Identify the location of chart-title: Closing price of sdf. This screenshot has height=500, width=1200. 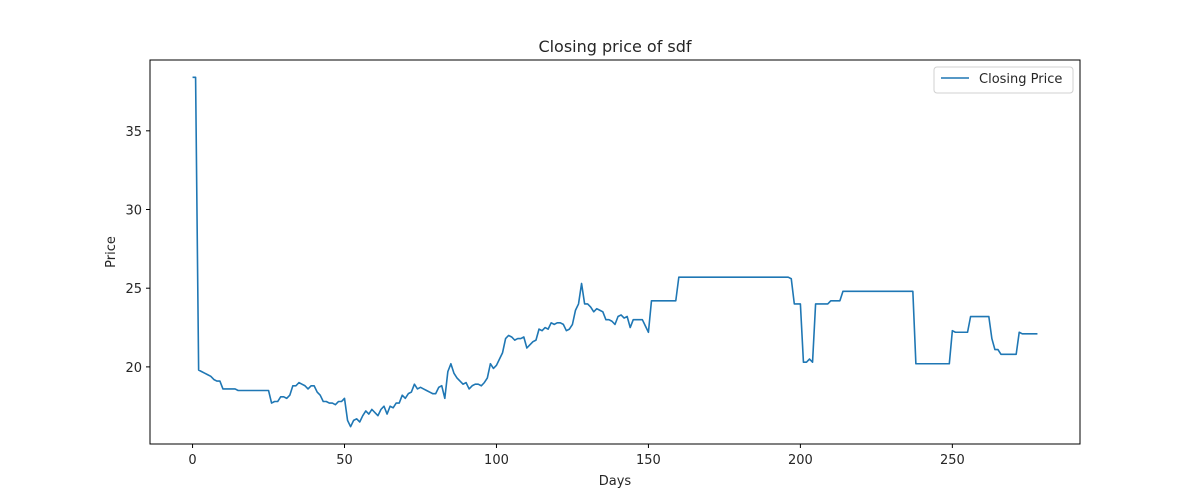
(614, 46).